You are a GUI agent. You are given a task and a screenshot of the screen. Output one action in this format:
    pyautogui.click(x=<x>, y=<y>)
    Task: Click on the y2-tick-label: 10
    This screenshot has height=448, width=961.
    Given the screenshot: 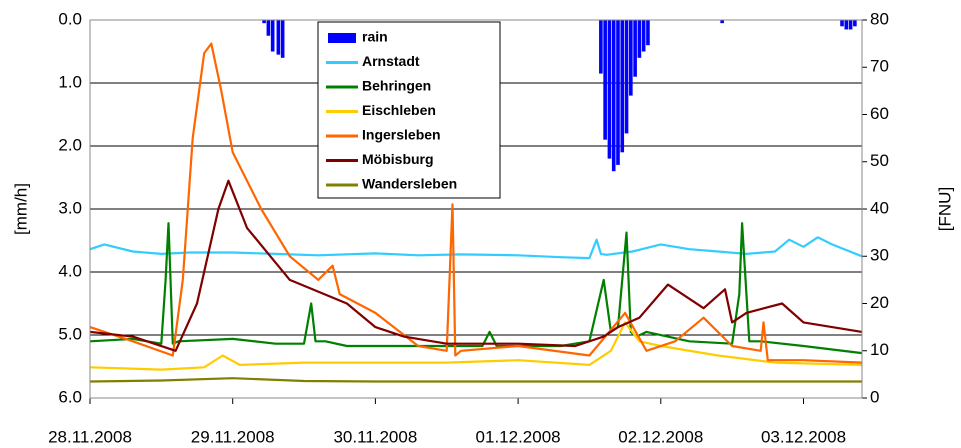 What is the action you would take?
    pyautogui.click(x=879, y=349)
    